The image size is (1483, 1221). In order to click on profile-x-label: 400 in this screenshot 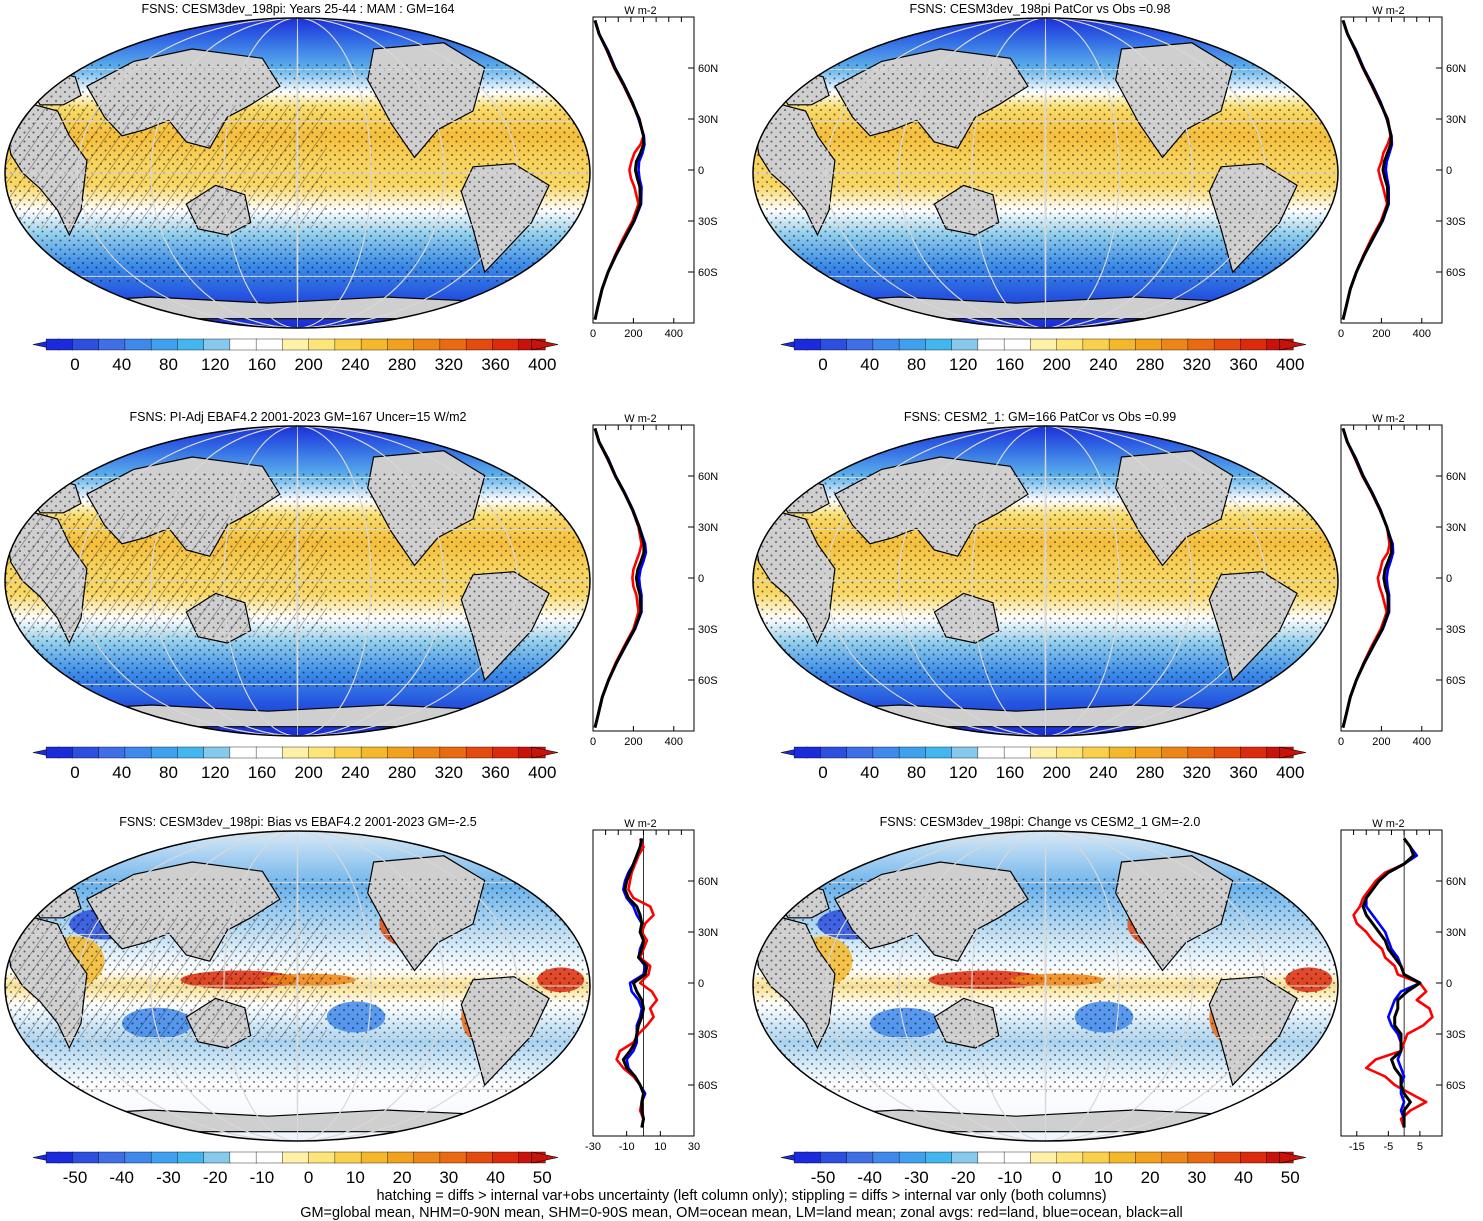, I will do `click(674, 334)`.